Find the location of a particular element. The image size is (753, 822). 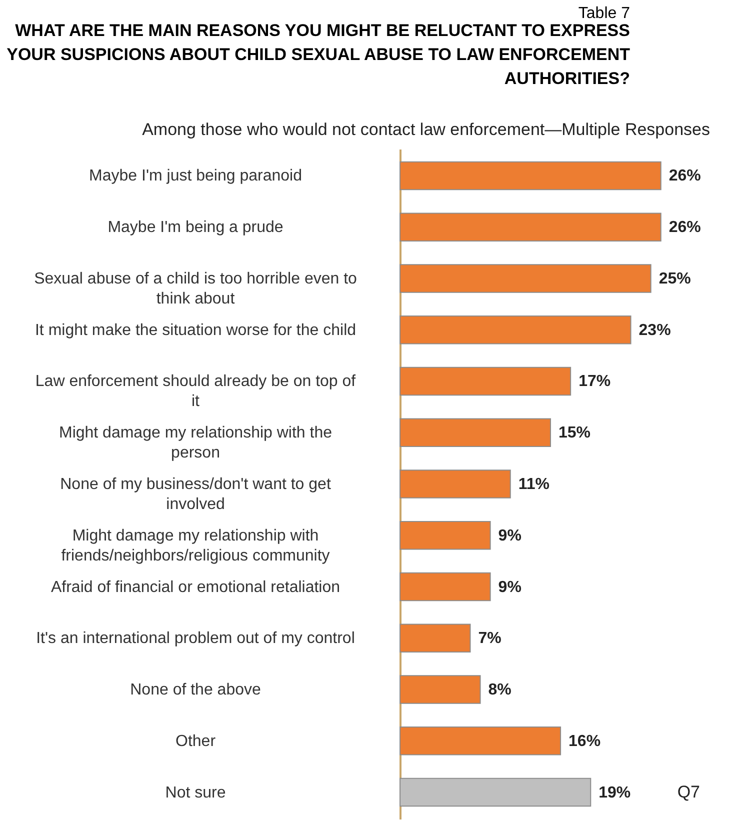

y-tick-label: Might damage my relationship with the person is located at coordinates (195, 443).